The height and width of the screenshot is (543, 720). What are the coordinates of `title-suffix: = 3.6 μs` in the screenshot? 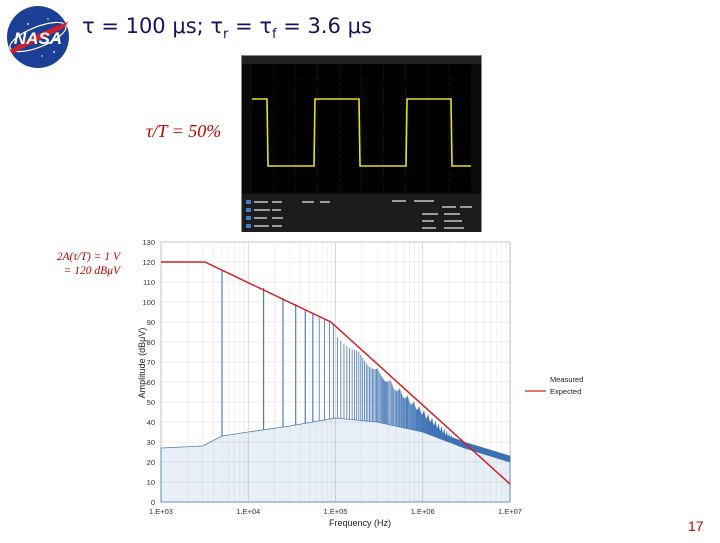 It's located at (324, 26).